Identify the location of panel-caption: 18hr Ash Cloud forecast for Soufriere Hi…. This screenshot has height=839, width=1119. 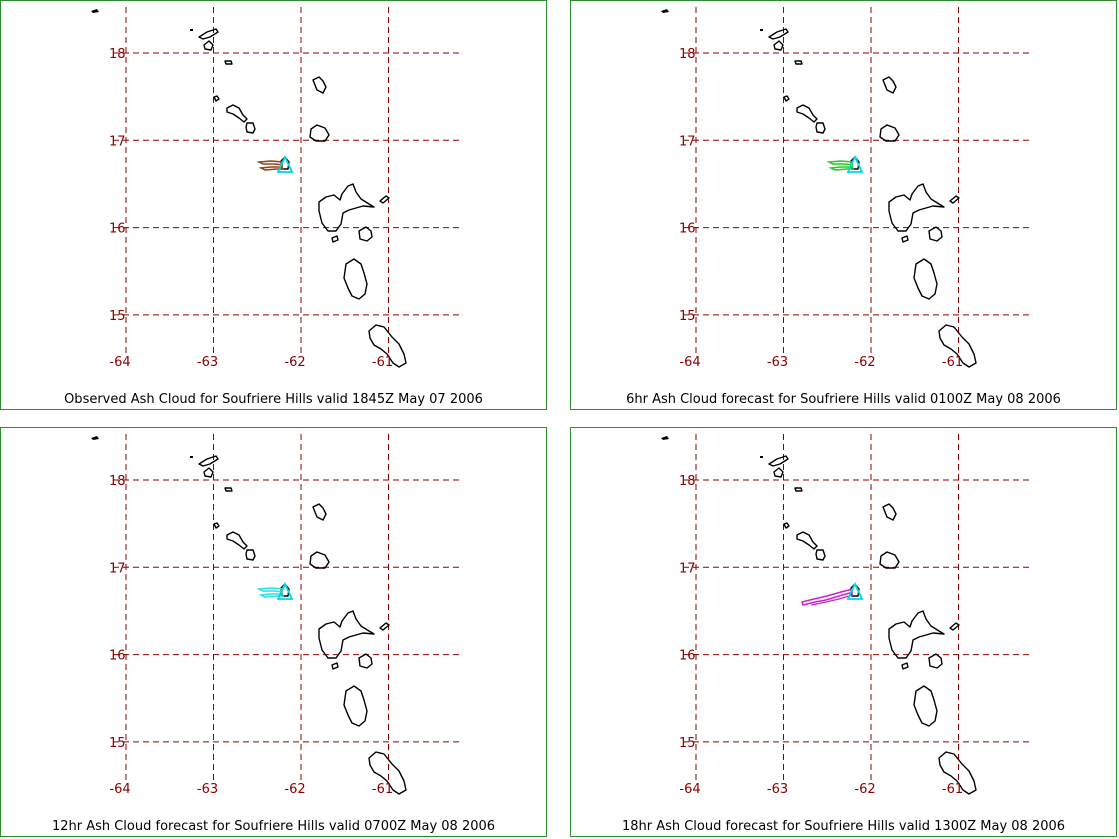
(843, 826).